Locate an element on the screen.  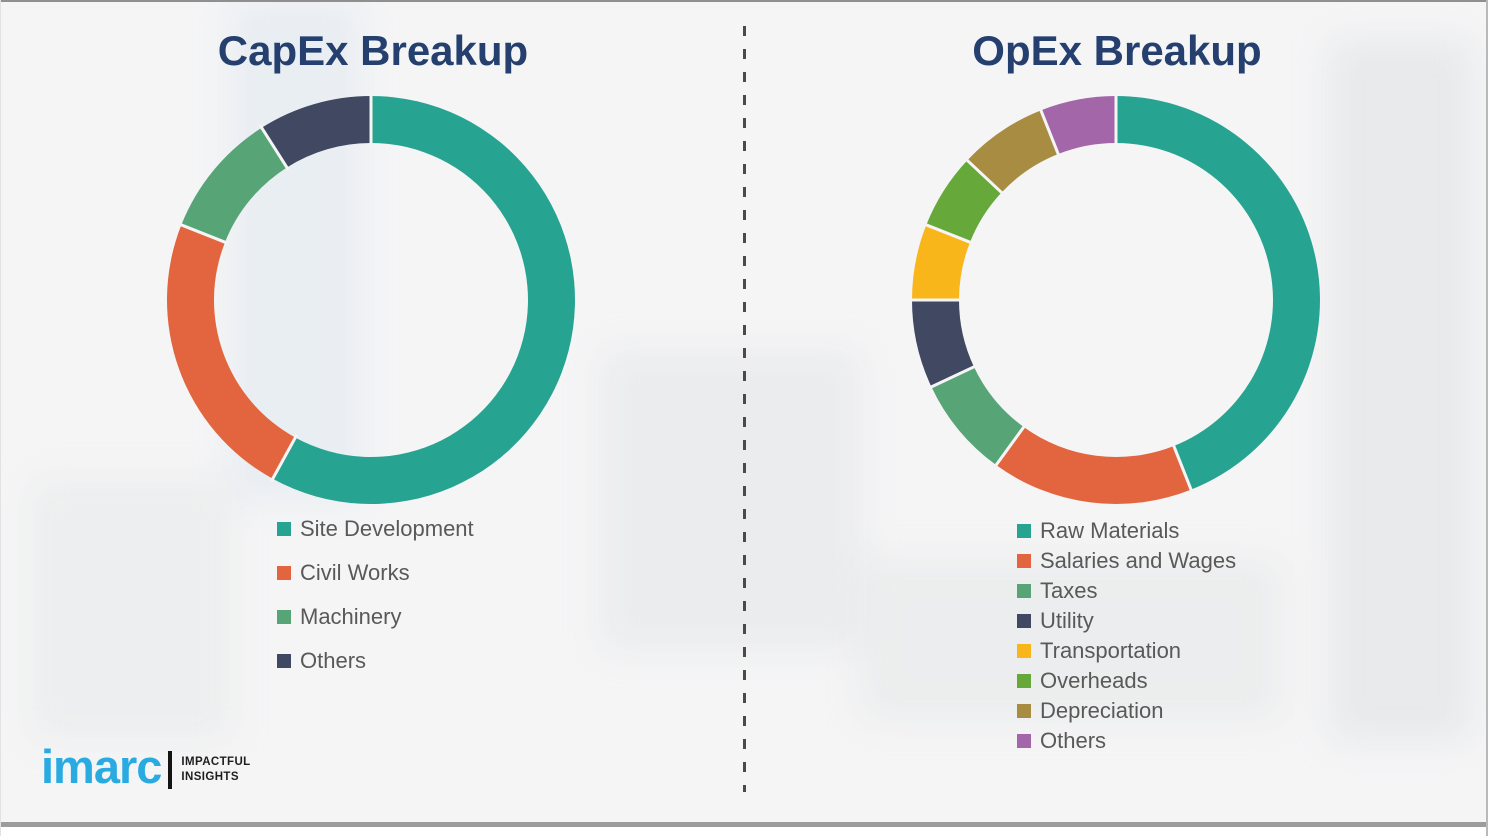
capex-legend-item-site-development: Site Development is located at coordinates (375, 529).